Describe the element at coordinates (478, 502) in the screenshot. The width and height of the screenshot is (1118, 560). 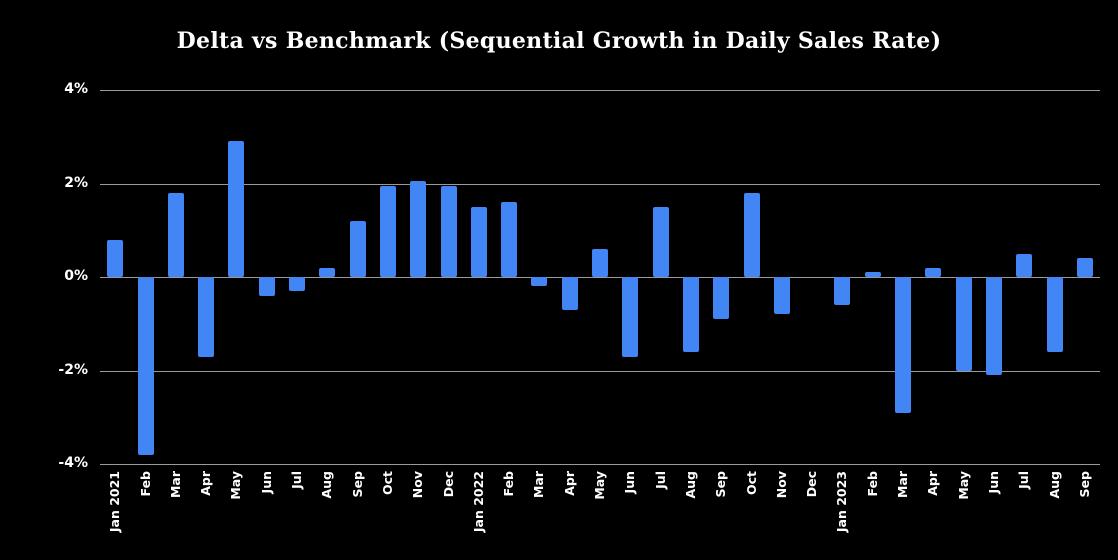
I see `x-tick-label: Jan 2022` at that location.